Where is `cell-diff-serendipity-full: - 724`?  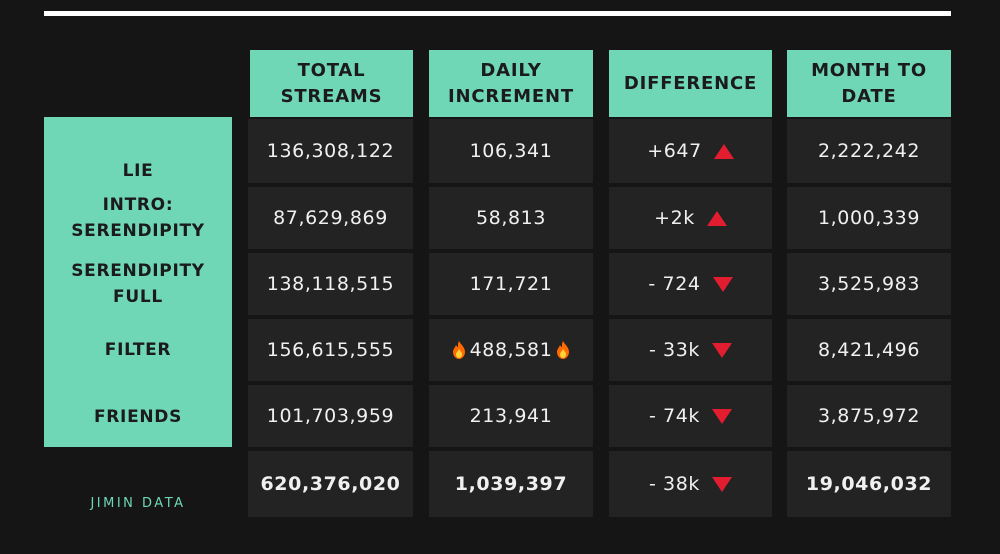
cell-diff-serendipity-full: - 724 is located at coordinates (690, 284).